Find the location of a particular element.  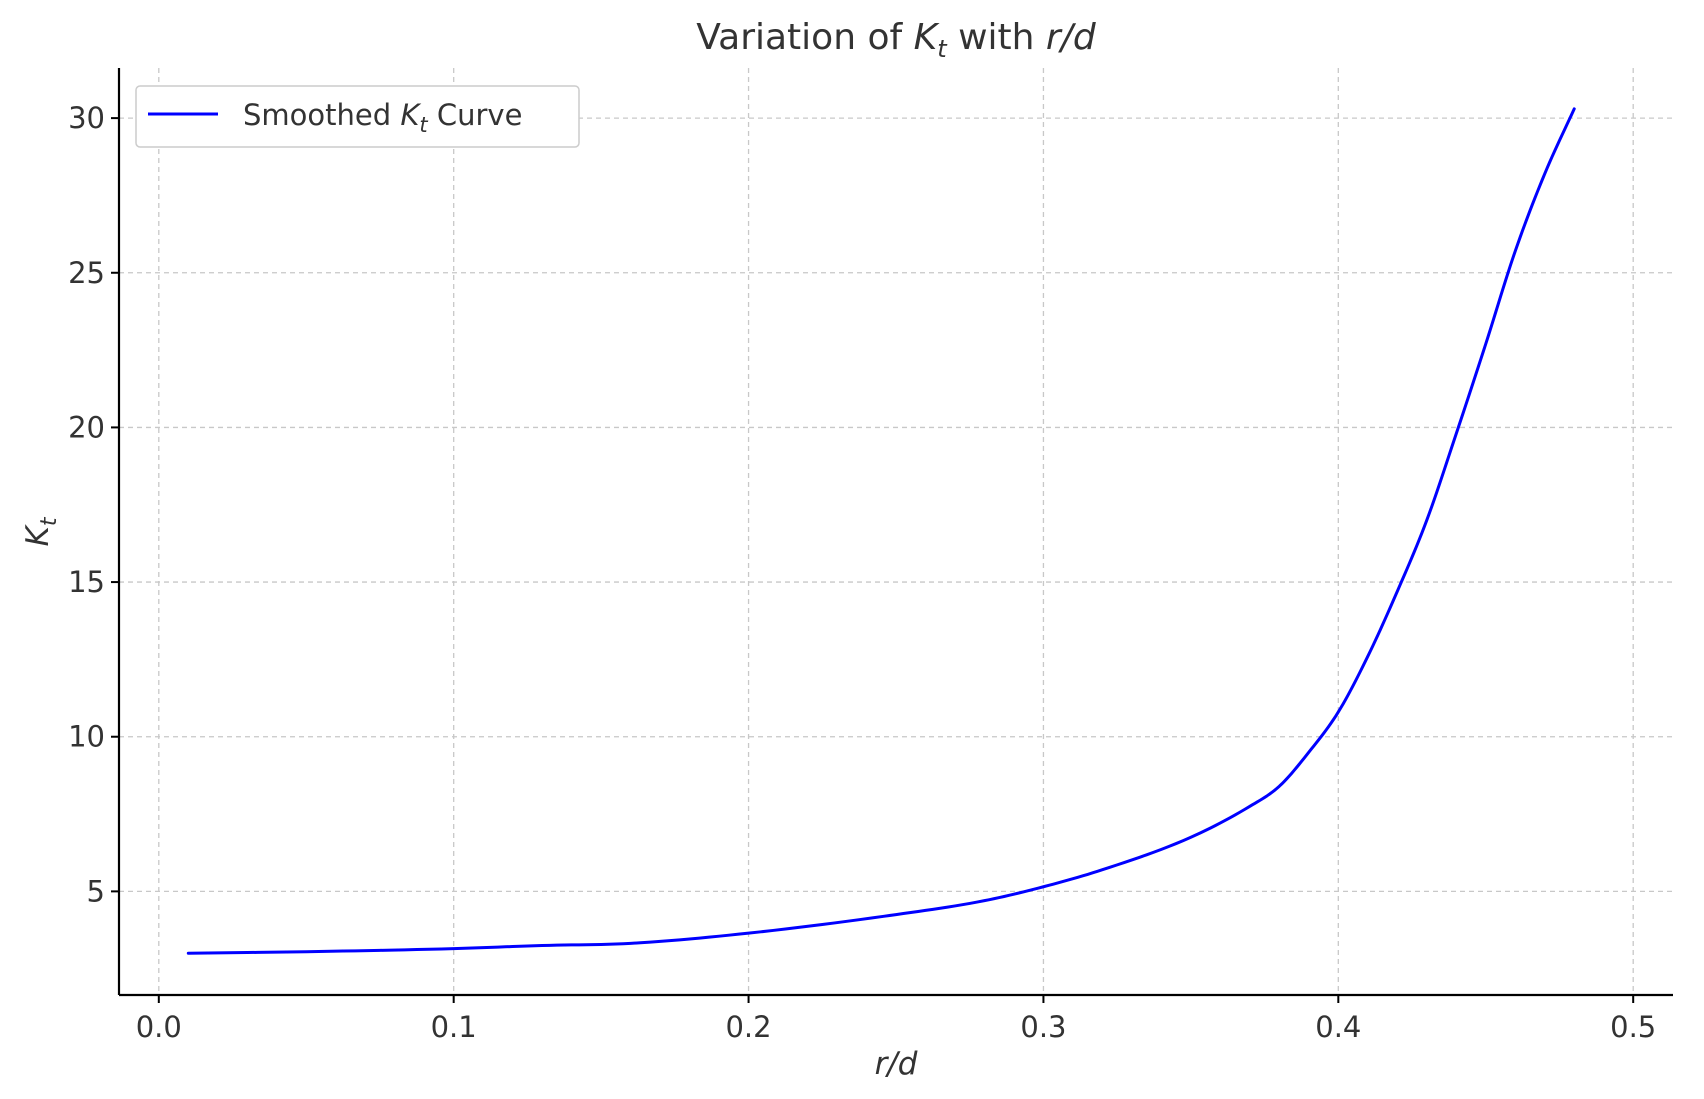

y-axis-label: Kt is located at coordinates (41, 531).